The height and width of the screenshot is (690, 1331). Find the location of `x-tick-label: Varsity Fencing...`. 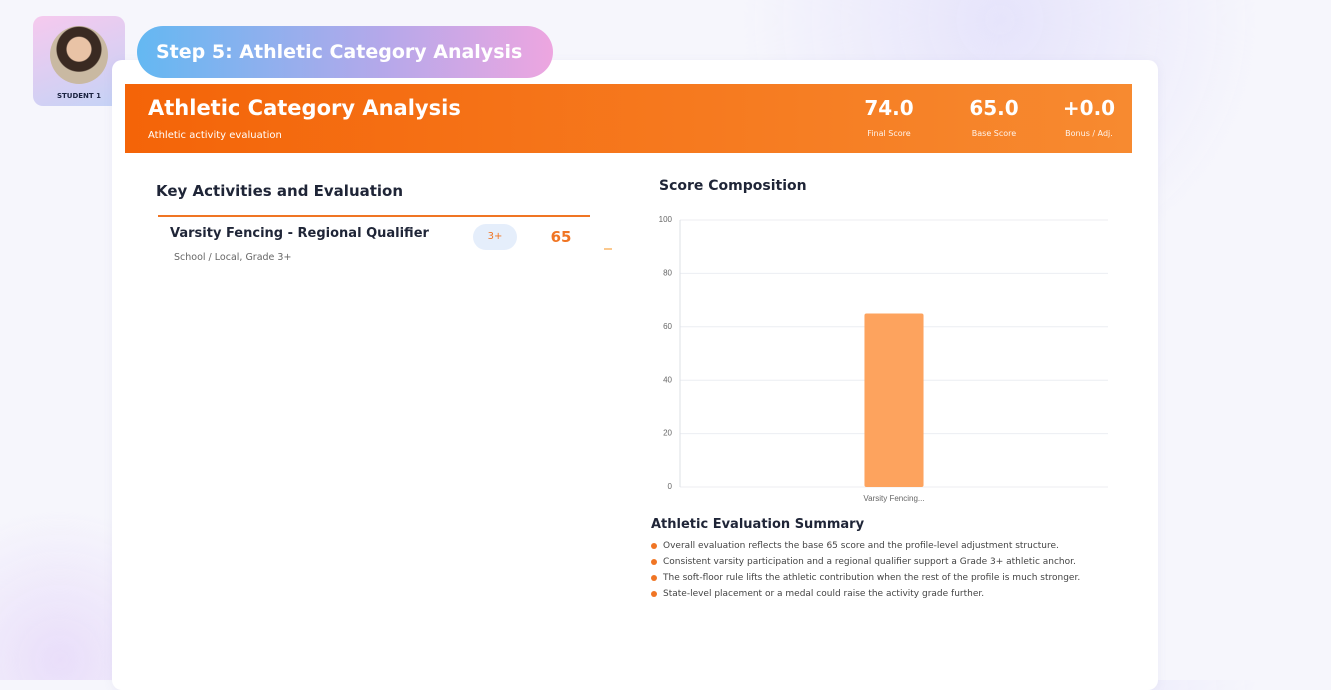

x-tick-label: Varsity Fencing... is located at coordinates (893, 498).